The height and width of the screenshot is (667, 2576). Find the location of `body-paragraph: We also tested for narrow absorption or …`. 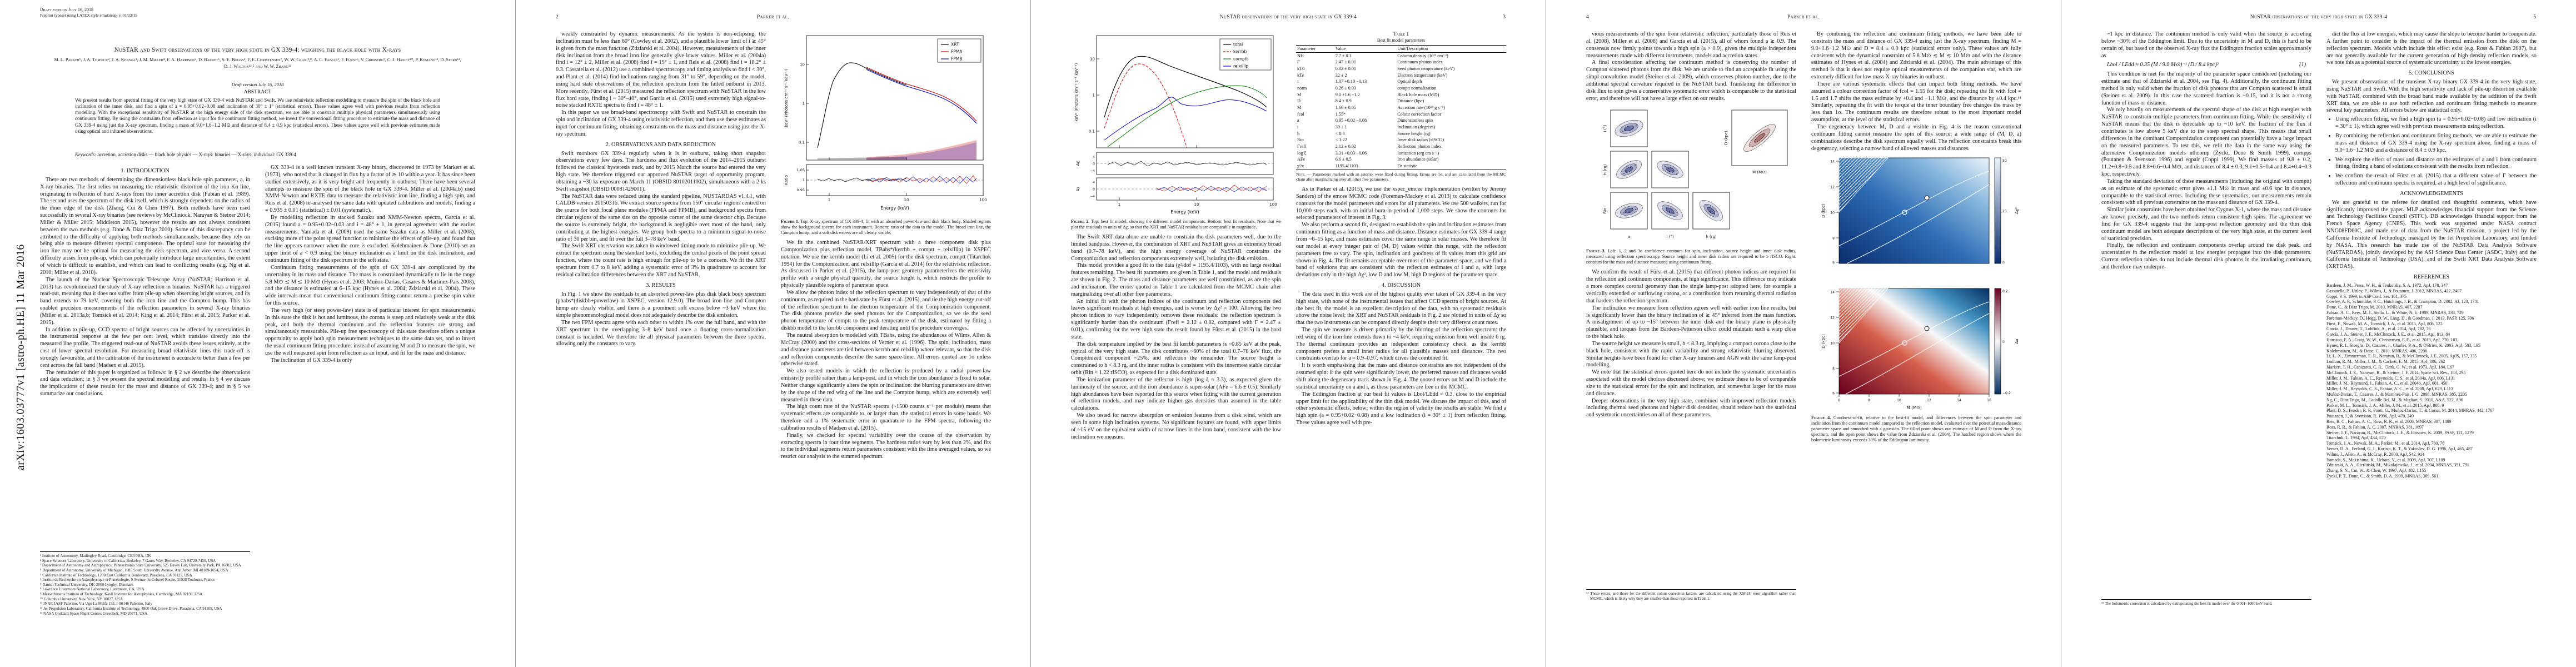

body-paragraph: We also tested for narrow absorption or … is located at coordinates (1176, 426).